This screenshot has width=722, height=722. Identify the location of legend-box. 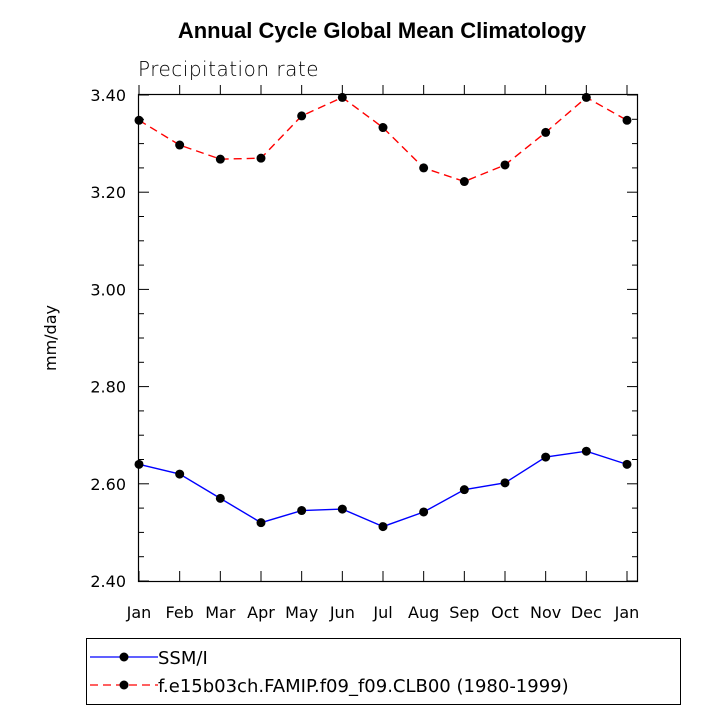
(383, 671).